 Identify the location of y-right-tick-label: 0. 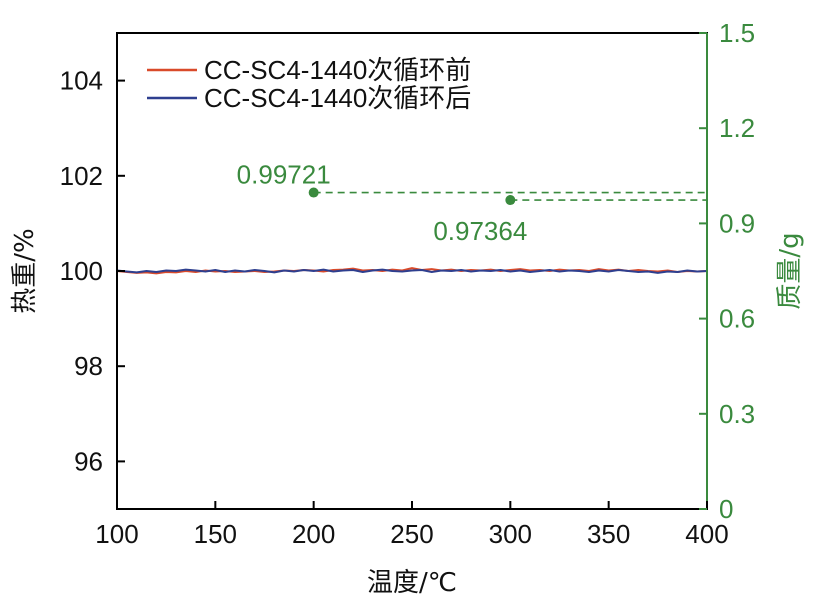
(726, 509).